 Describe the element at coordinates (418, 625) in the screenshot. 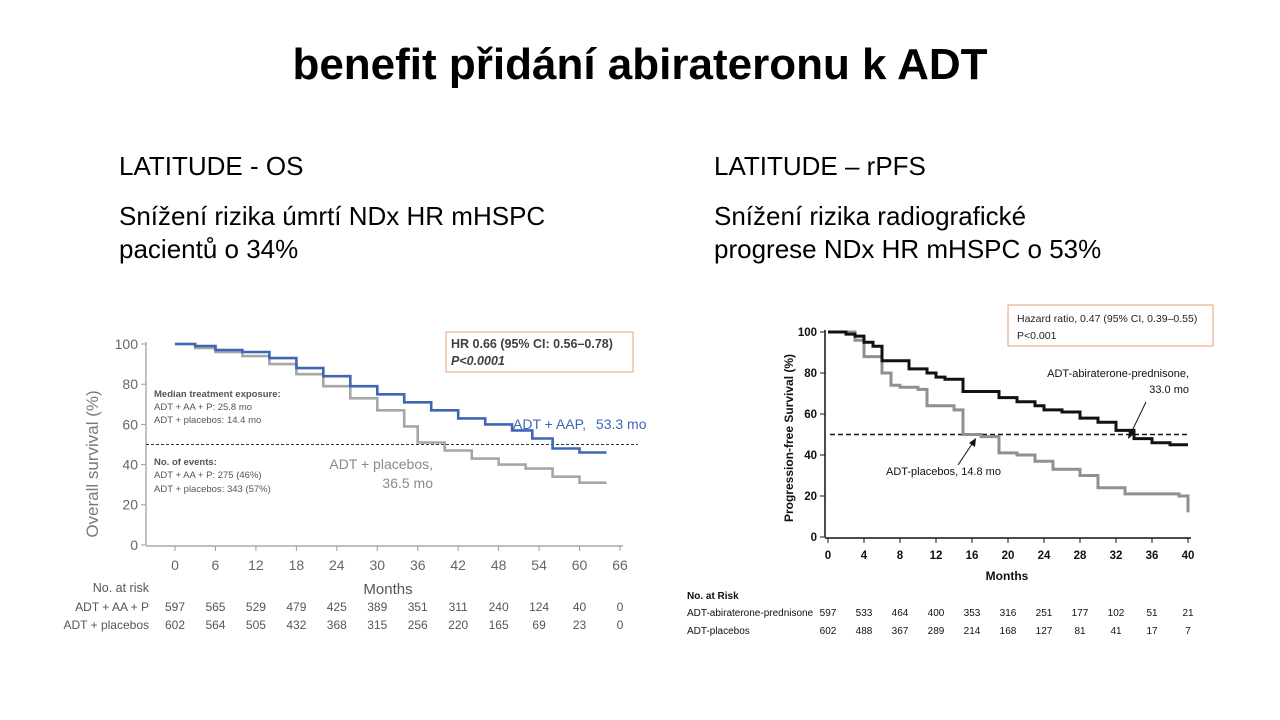

I see `os-risk-cell: 256` at that location.